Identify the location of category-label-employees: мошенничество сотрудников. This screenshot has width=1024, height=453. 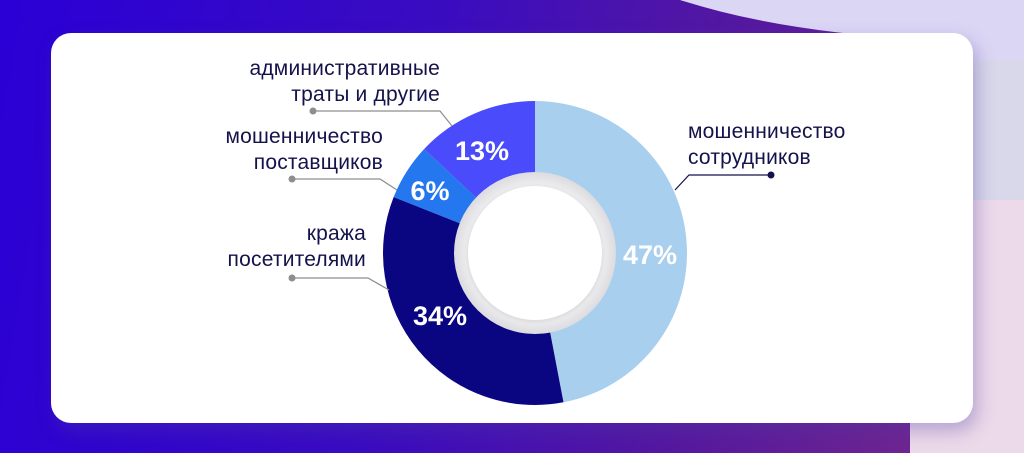
(767, 145).